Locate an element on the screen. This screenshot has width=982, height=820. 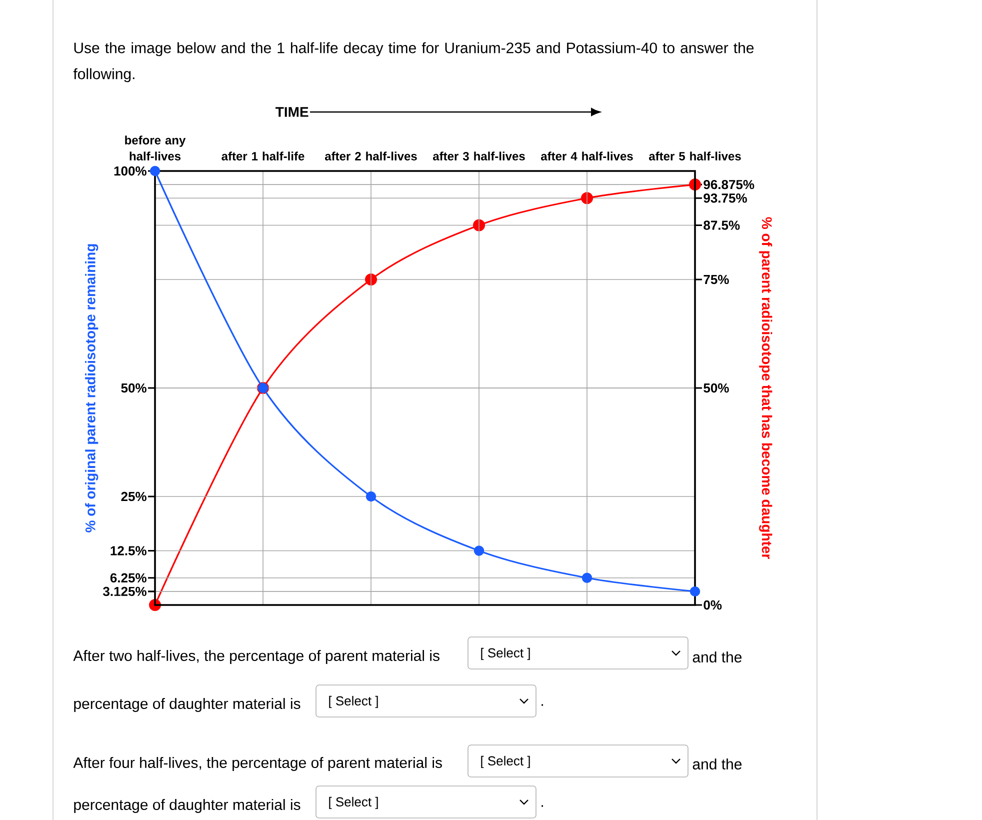
y2-tick-label: 96.875% is located at coordinates (729, 185).